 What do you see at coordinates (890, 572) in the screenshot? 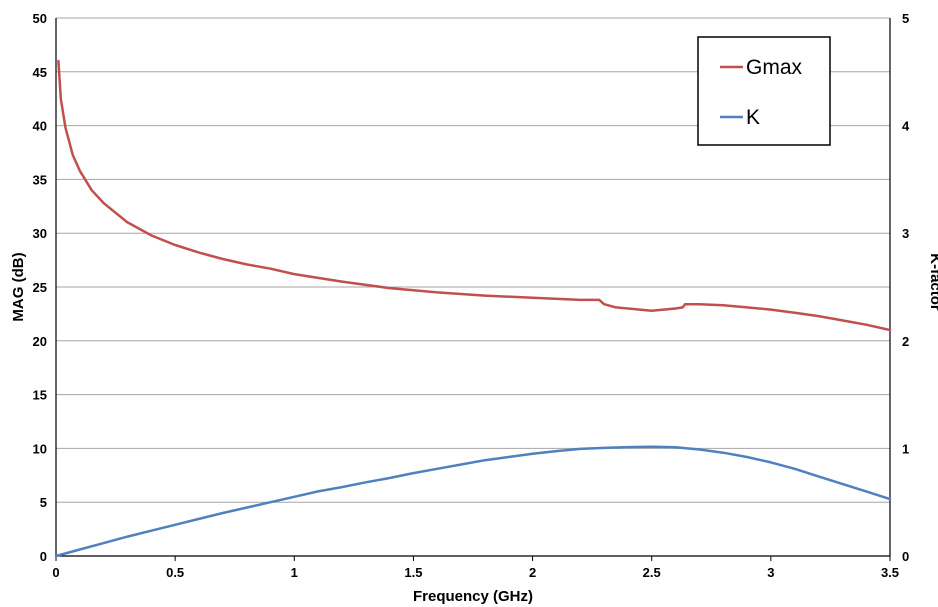
I see `x-tick-label: 3.5` at bounding box center [890, 572].